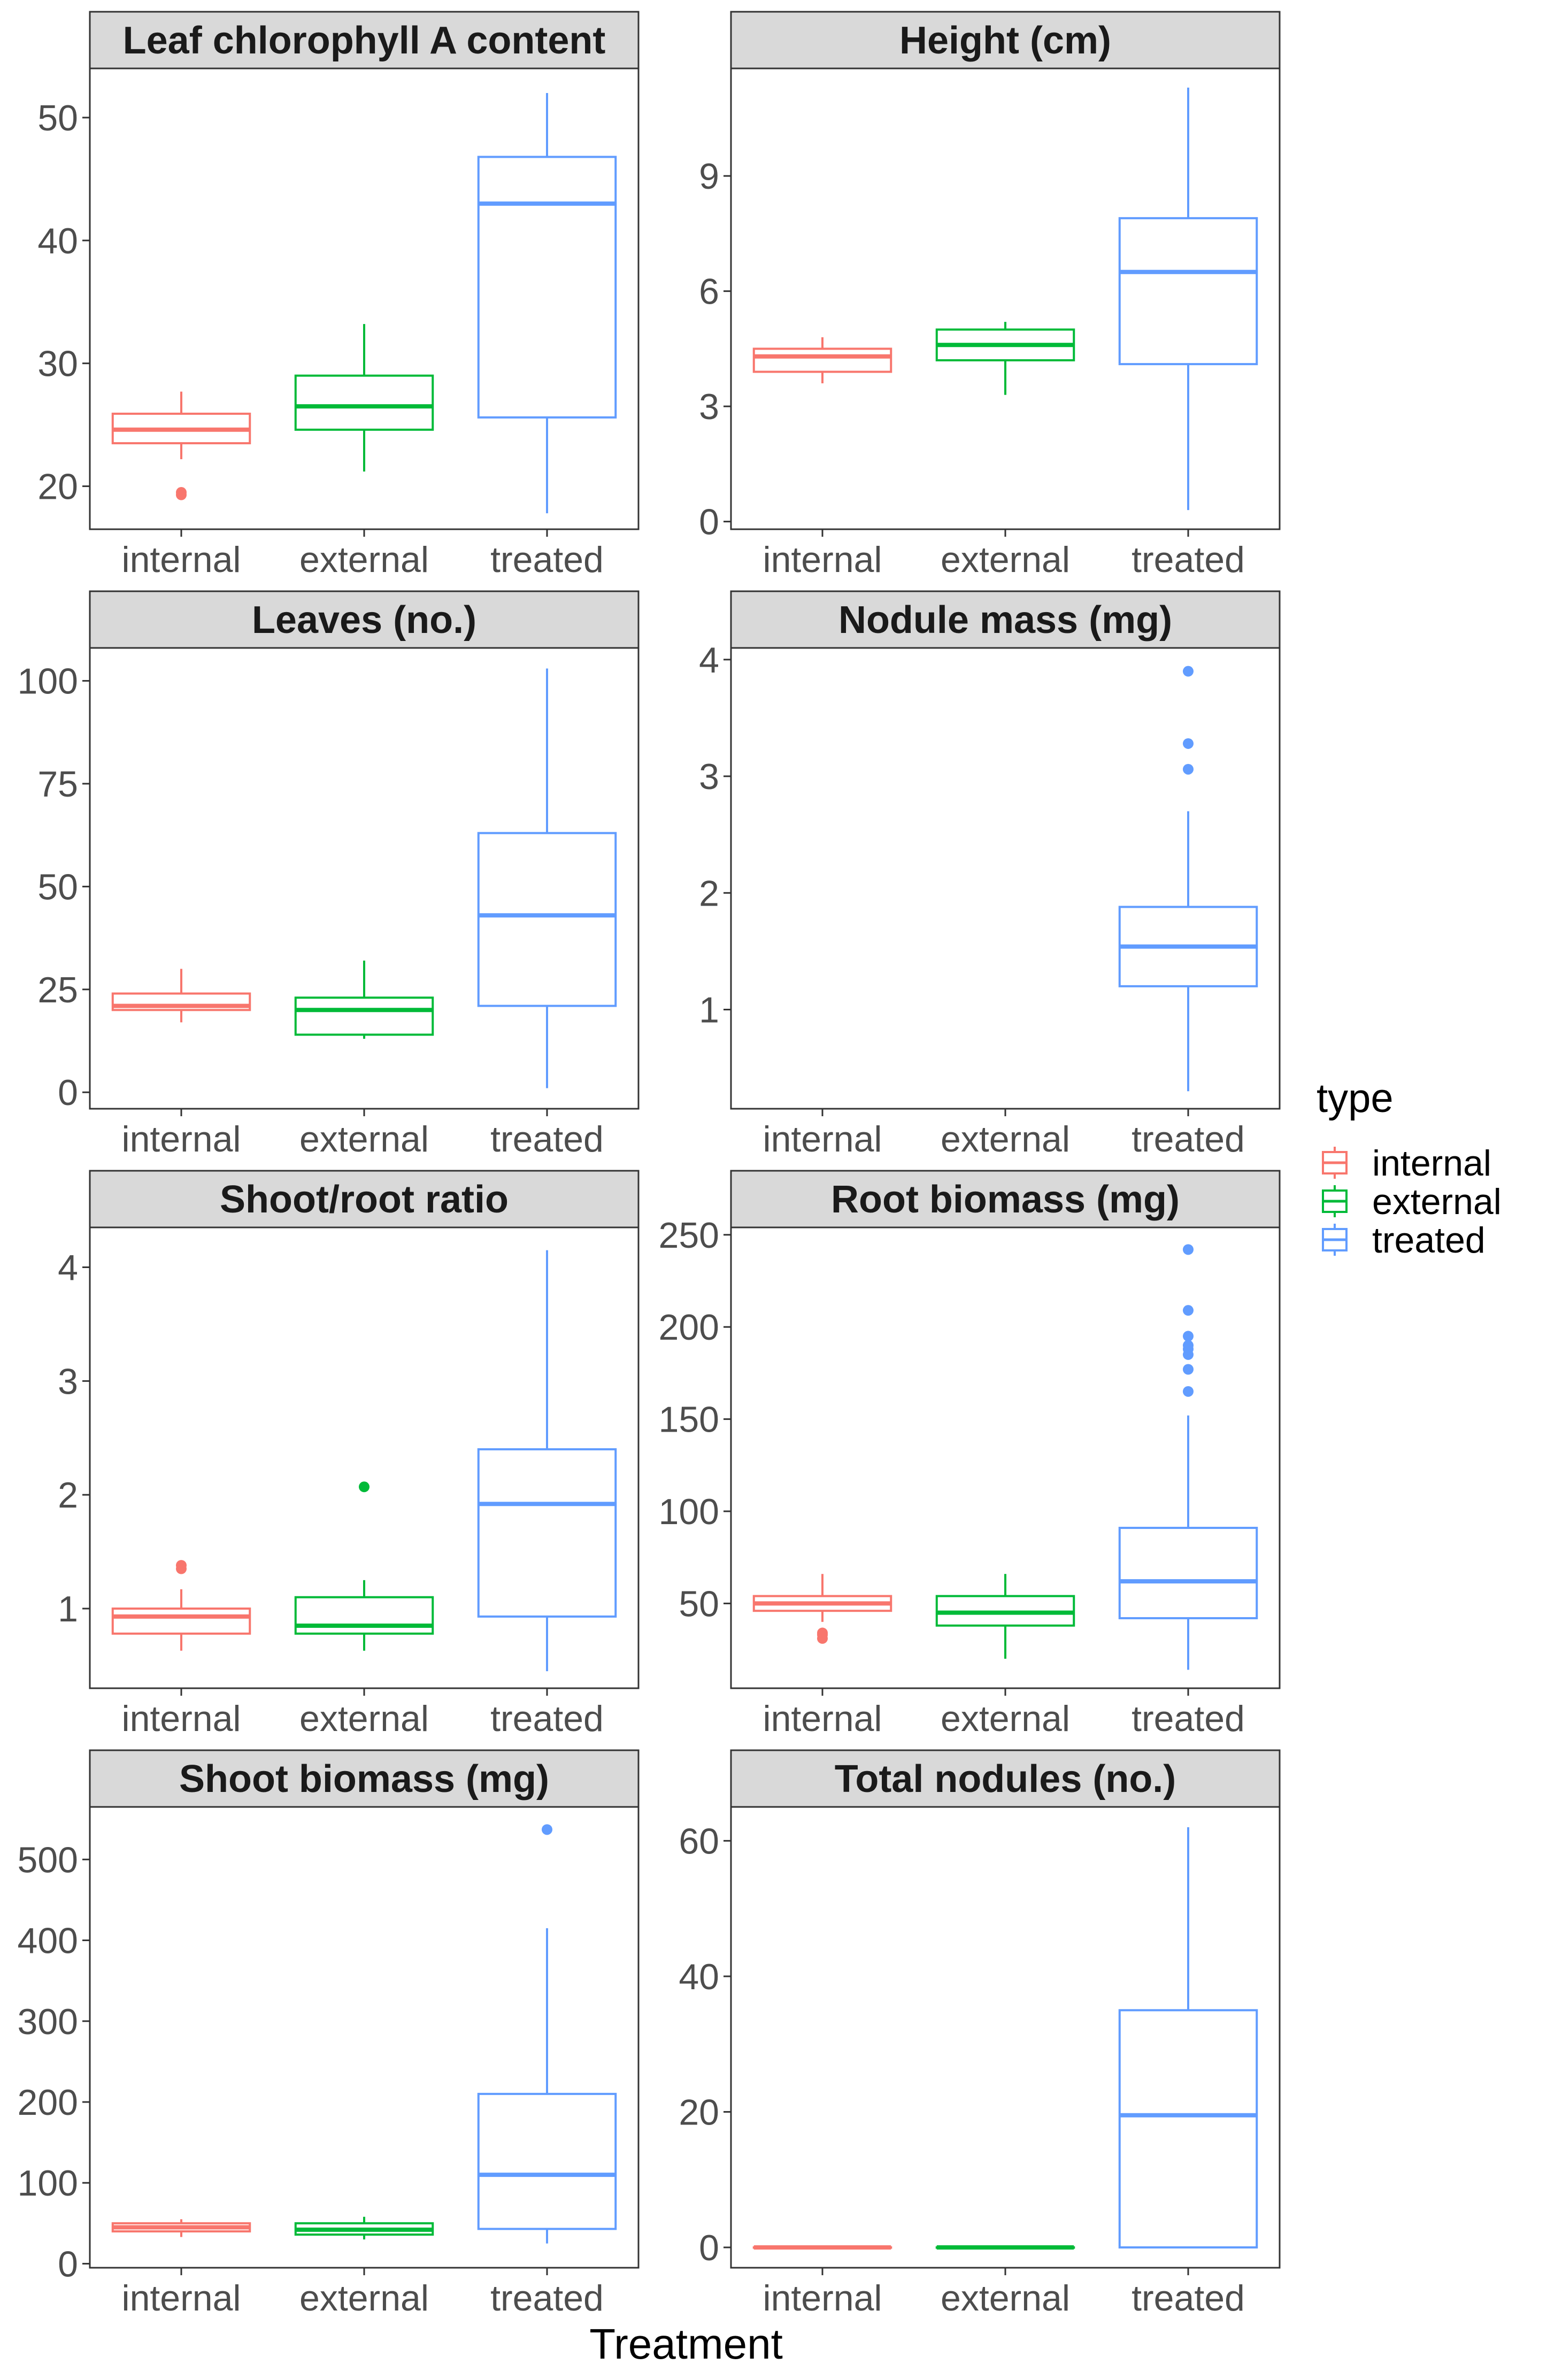  What do you see at coordinates (699, 1841) in the screenshot?
I see `y-tick-label: 60` at bounding box center [699, 1841].